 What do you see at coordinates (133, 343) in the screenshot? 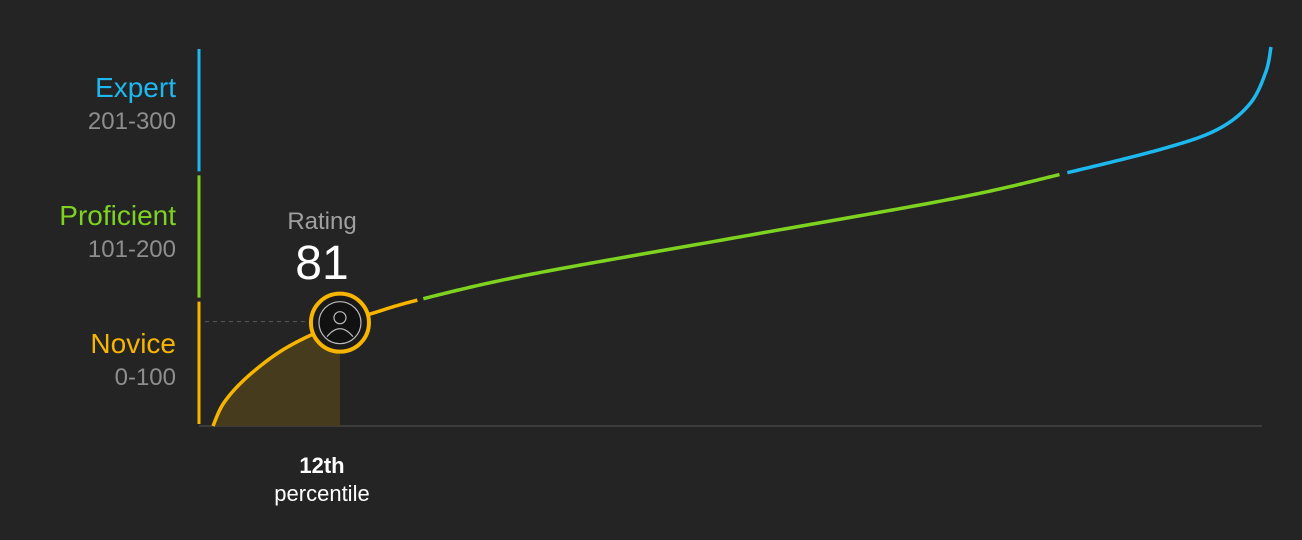
I see `band-name-novice: Novice` at bounding box center [133, 343].